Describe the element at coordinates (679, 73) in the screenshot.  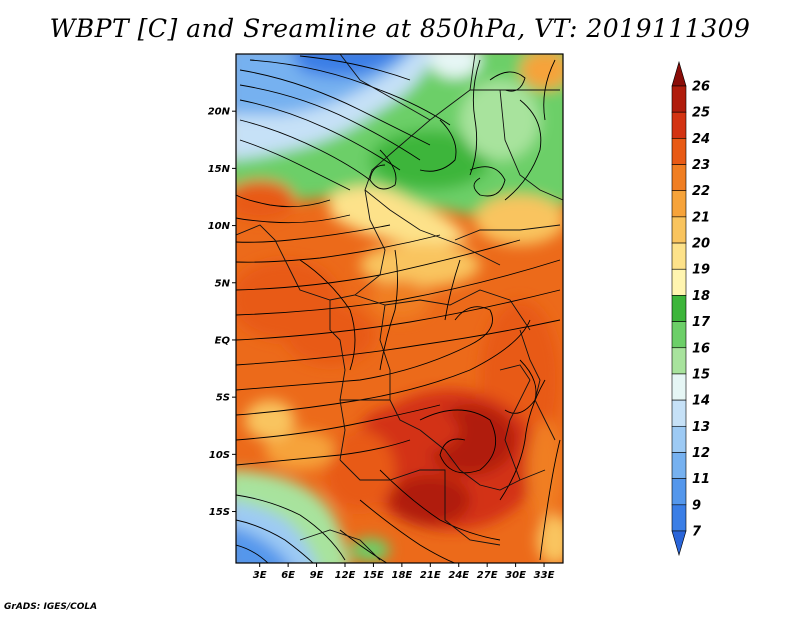
I see `colorbar-upper-arrow` at that location.